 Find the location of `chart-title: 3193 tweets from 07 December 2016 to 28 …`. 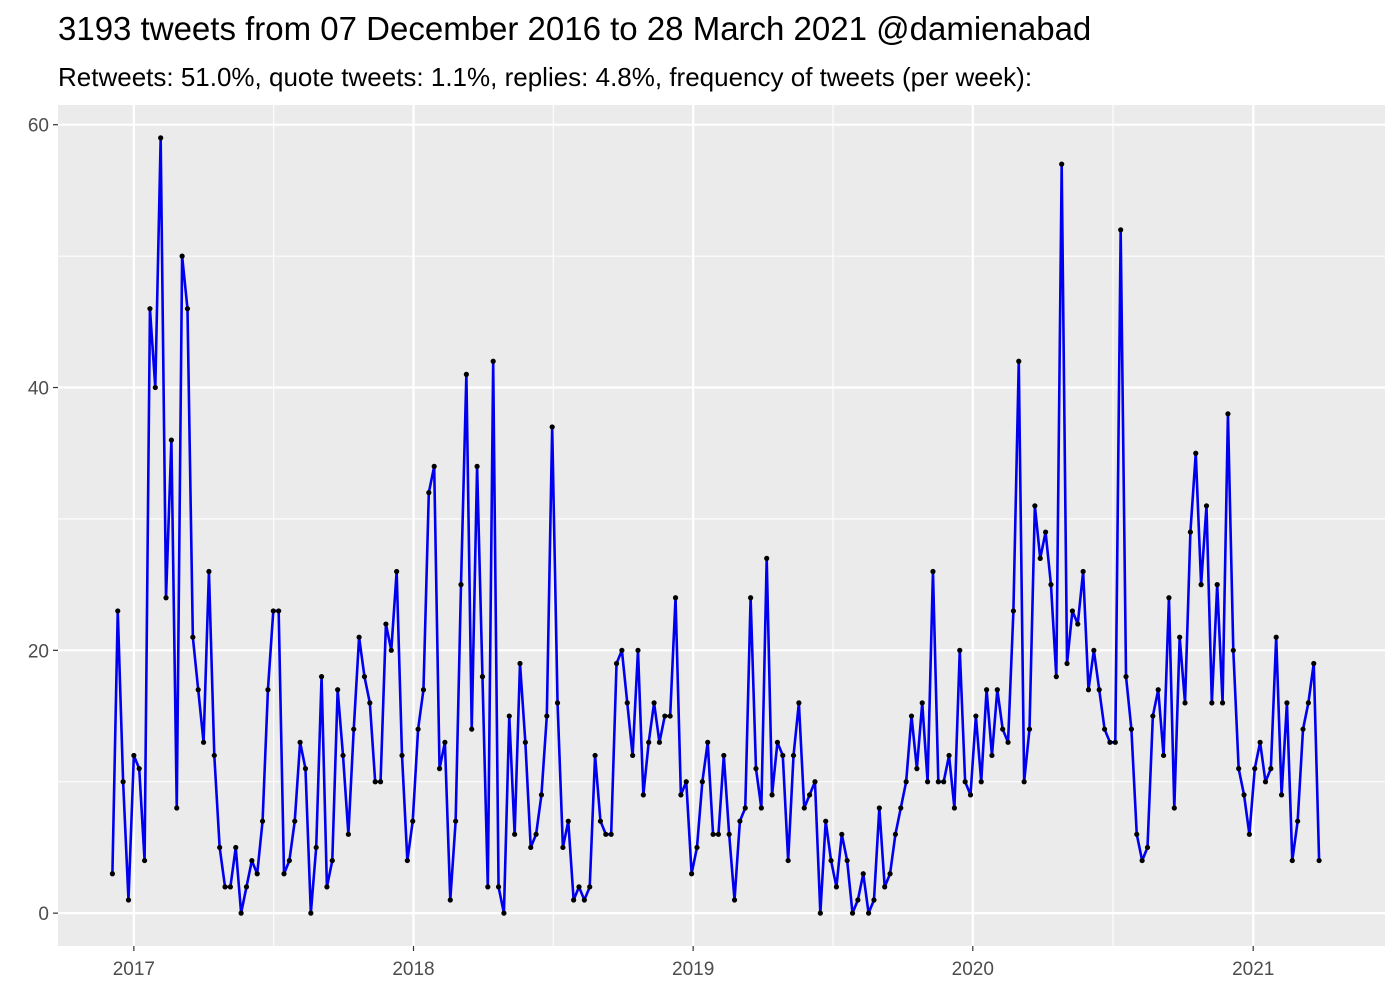

chart-title: 3193 tweets from 07 December 2016 to 28 … is located at coordinates (575, 28).